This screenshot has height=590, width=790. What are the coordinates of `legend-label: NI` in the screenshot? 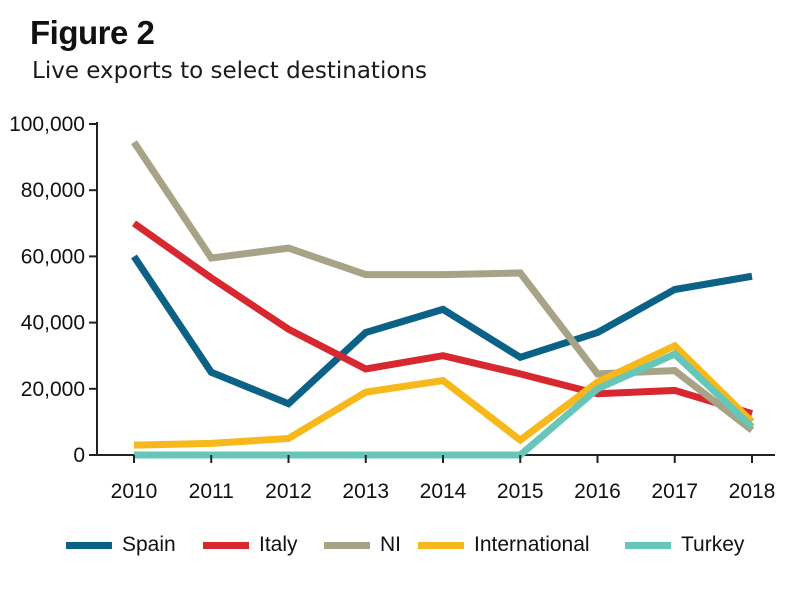 It's located at (390, 544).